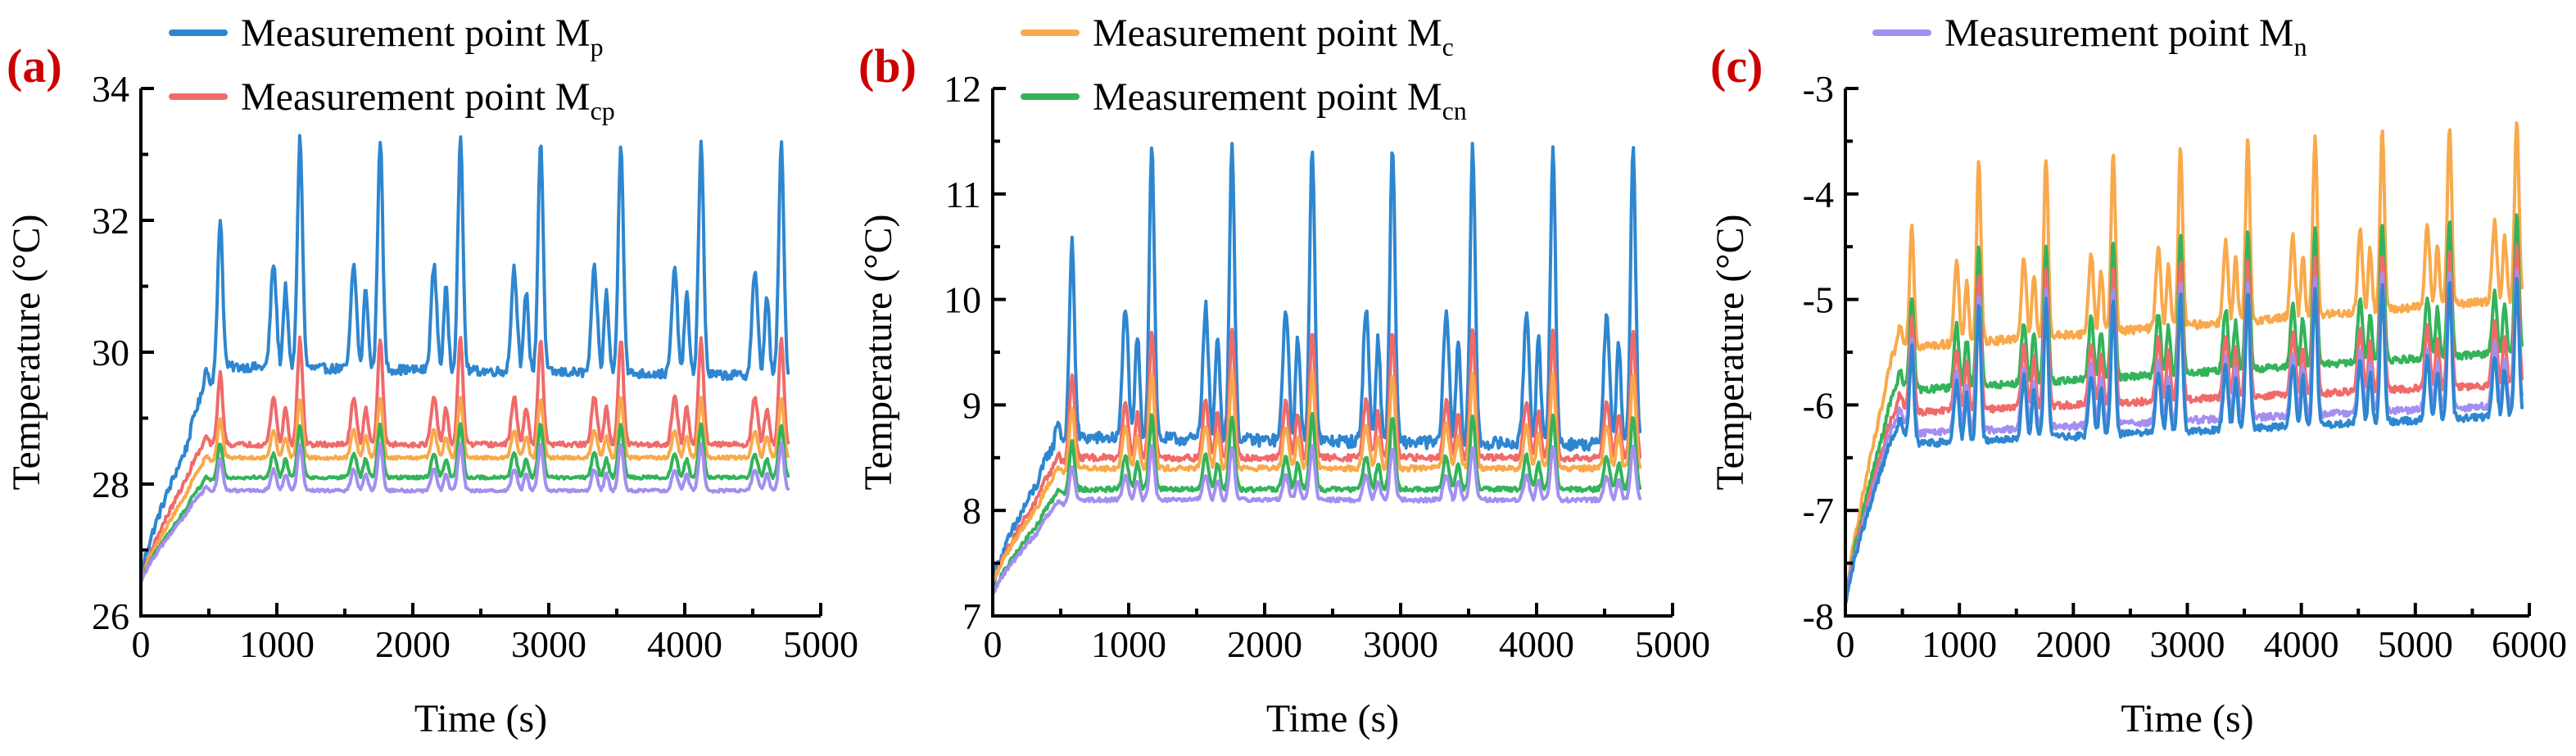 The height and width of the screenshot is (756, 2576). What do you see at coordinates (34, 66) in the screenshot?
I see `panel-label: (a)` at bounding box center [34, 66].